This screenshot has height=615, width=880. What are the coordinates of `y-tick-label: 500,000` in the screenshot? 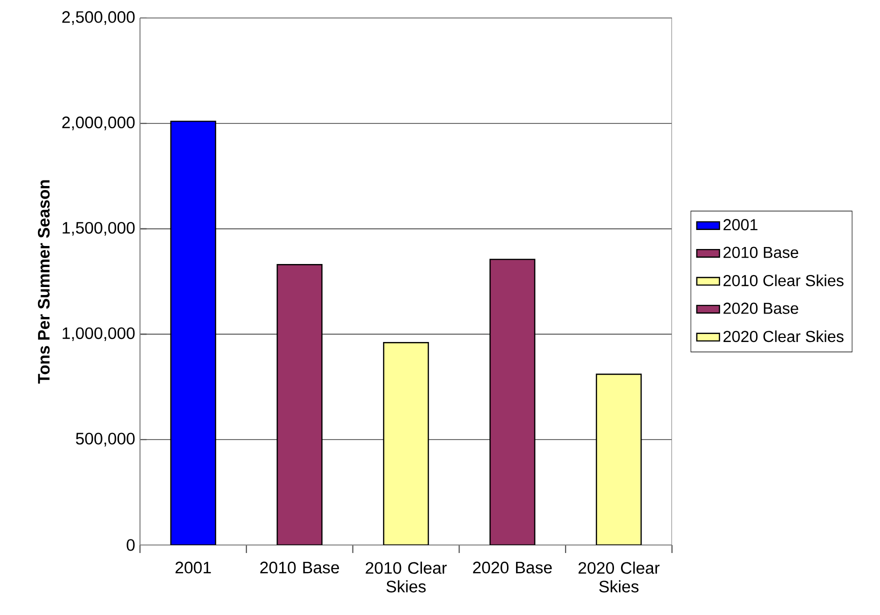 It's located at (105, 439).